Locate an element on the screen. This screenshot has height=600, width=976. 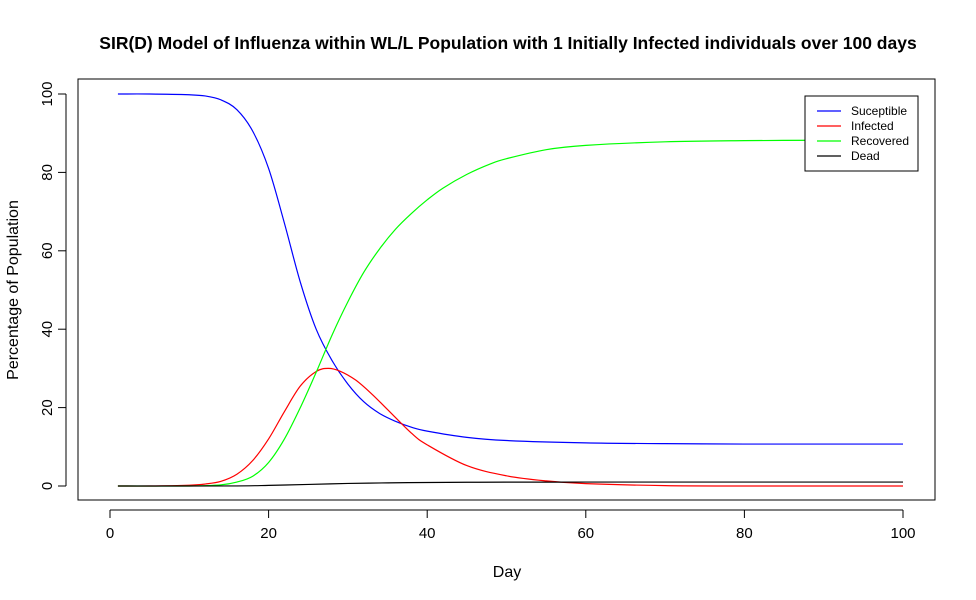
y-axis: 0 20 40 60 80 100 is located at coordinates (53, 285).